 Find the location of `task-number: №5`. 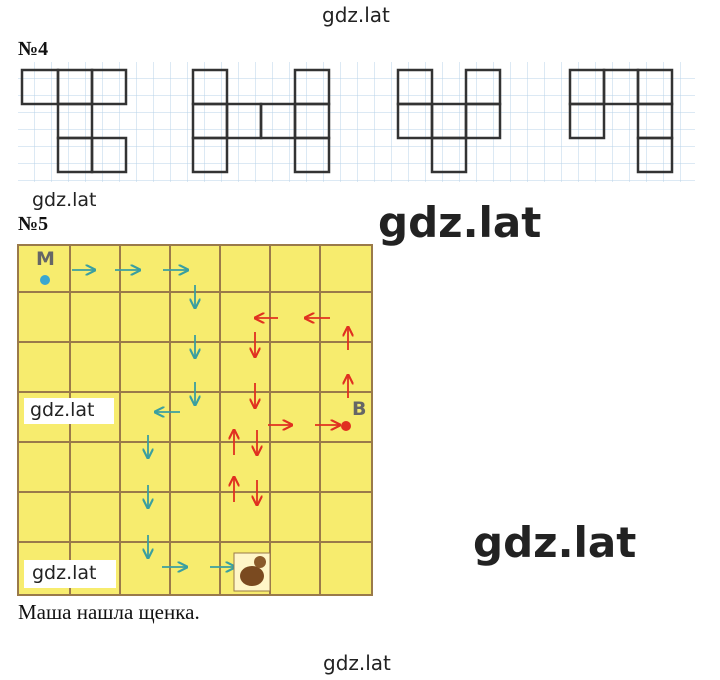

task-number: №5 is located at coordinates (33, 224).